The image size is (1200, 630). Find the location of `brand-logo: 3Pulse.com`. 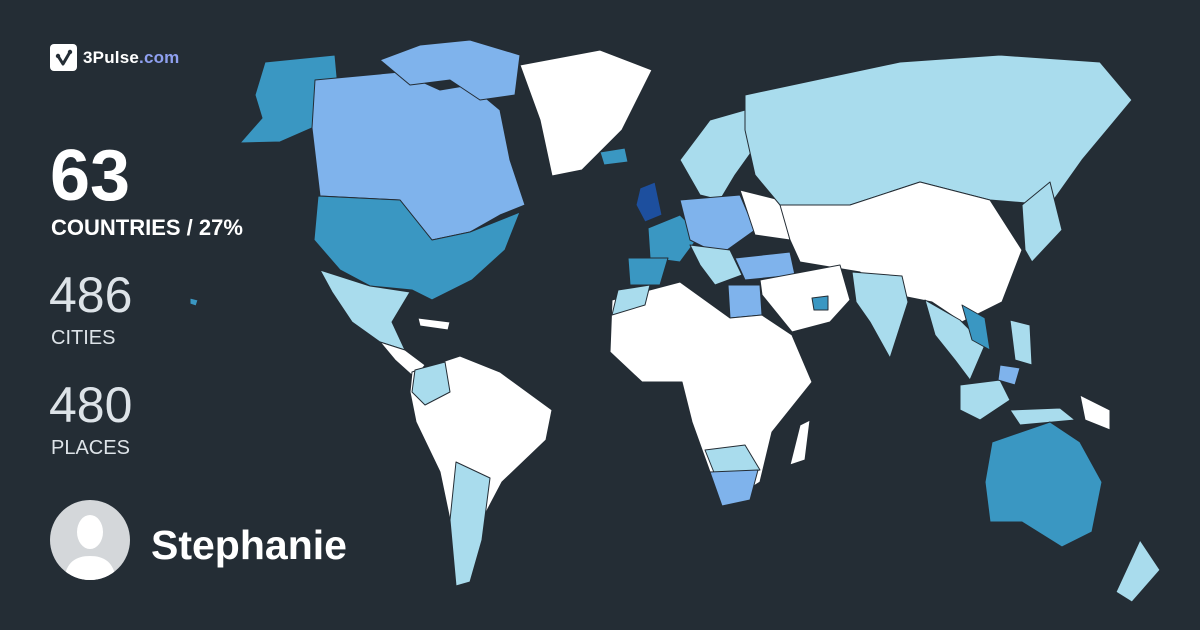

brand-logo: 3Pulse.com is located at coordinates (115, 57).